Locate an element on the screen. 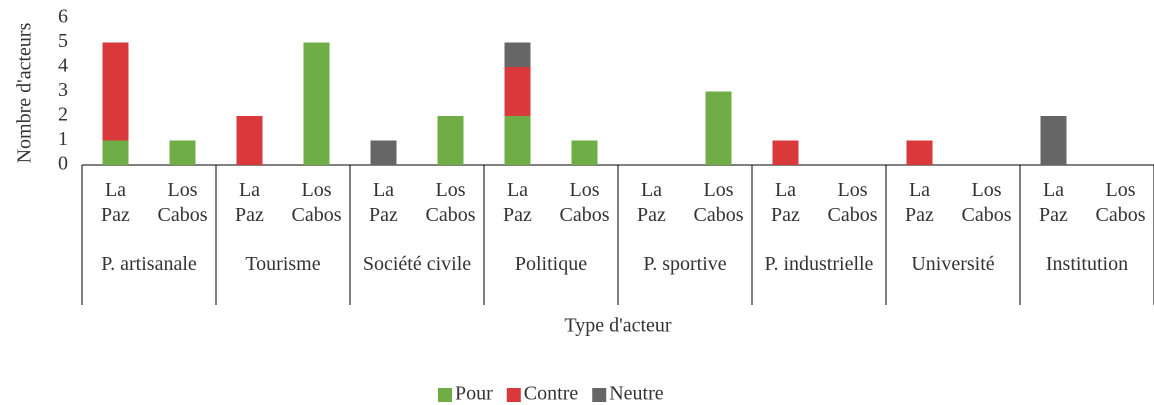  group-label: Politique is located at coordinates (551, 264).